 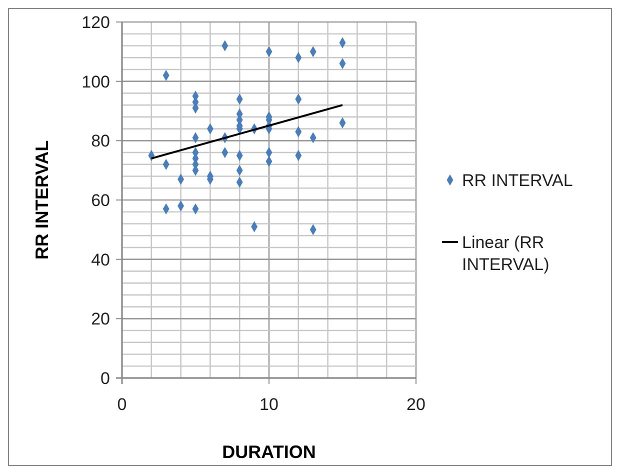 What do you see at coordinates (517, 180) in the screenshot?
I see `legend-label: RR INTERVAL` at bounding box center [517, 180].